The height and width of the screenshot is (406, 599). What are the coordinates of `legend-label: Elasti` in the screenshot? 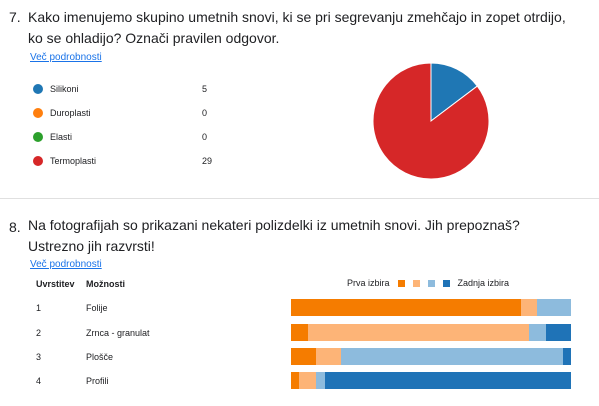 It's located at (61, 137).